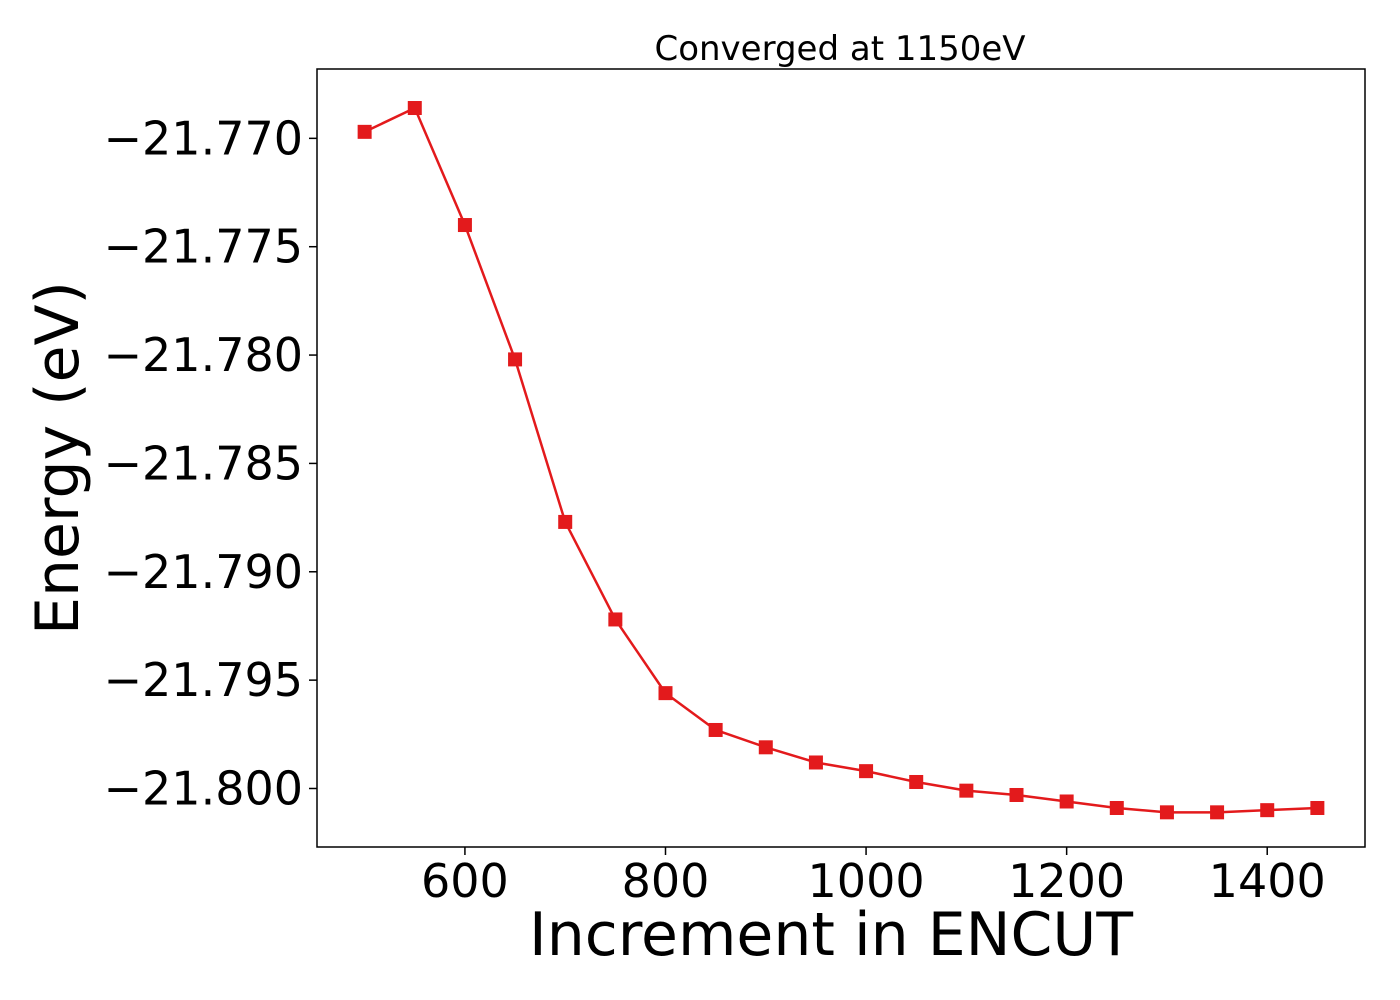  Describe the element at coordinates (204, 572) in the screenshot. I see `y-tick-label: −21.790` at that location.